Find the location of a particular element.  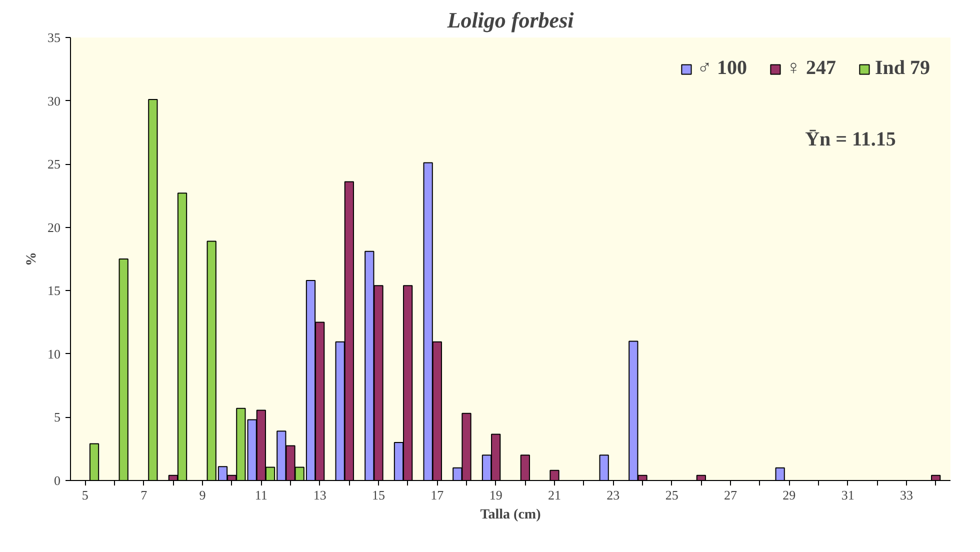

x-tick-label: 17 is located at coordinates (437, 495).